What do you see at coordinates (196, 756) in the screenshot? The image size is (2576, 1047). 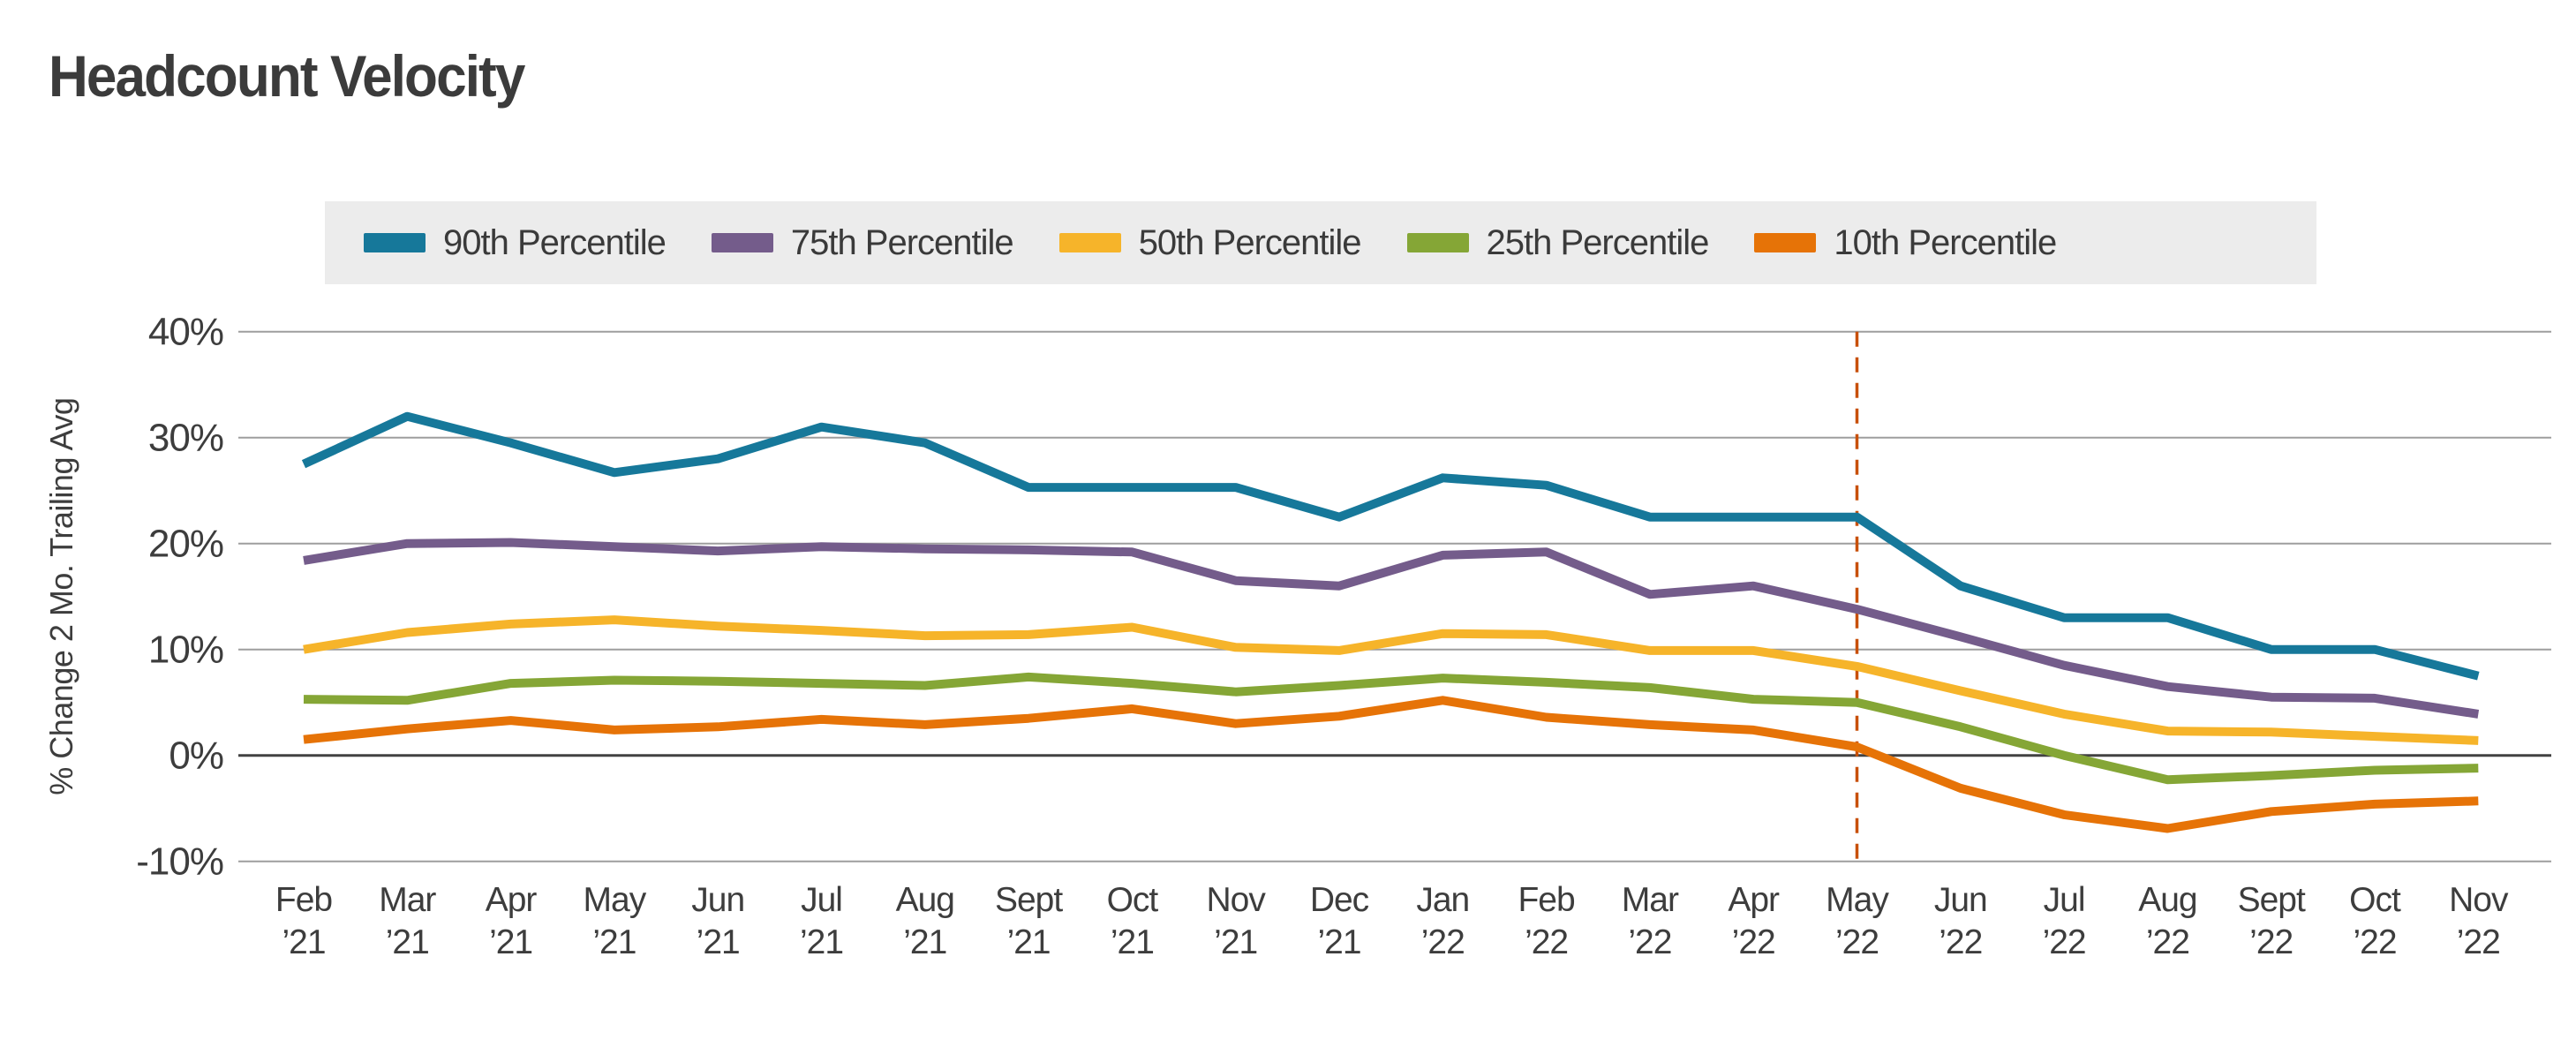 I see `y-axis-tick-label: 0%` at bounding box center [196, 756].